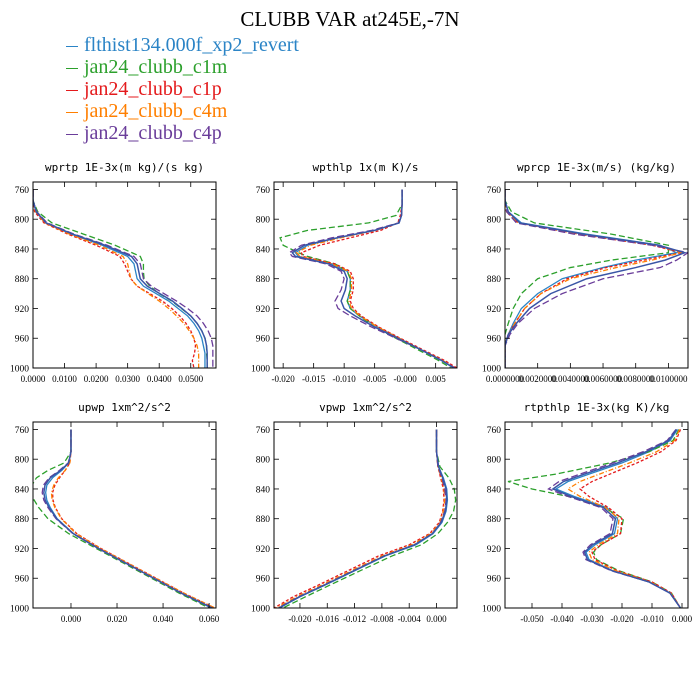  I want to click on x-tick-label: -0.030, so click(592, 619).